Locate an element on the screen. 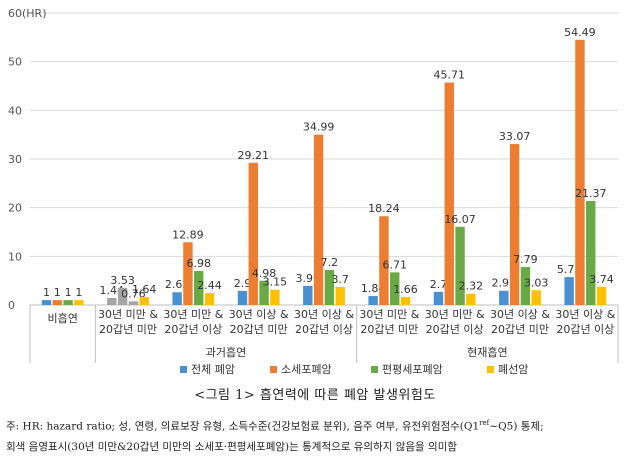 This screenshot has width=630, height=461. x-tick-label: 비흡연 is located at coordinates (62, 318).